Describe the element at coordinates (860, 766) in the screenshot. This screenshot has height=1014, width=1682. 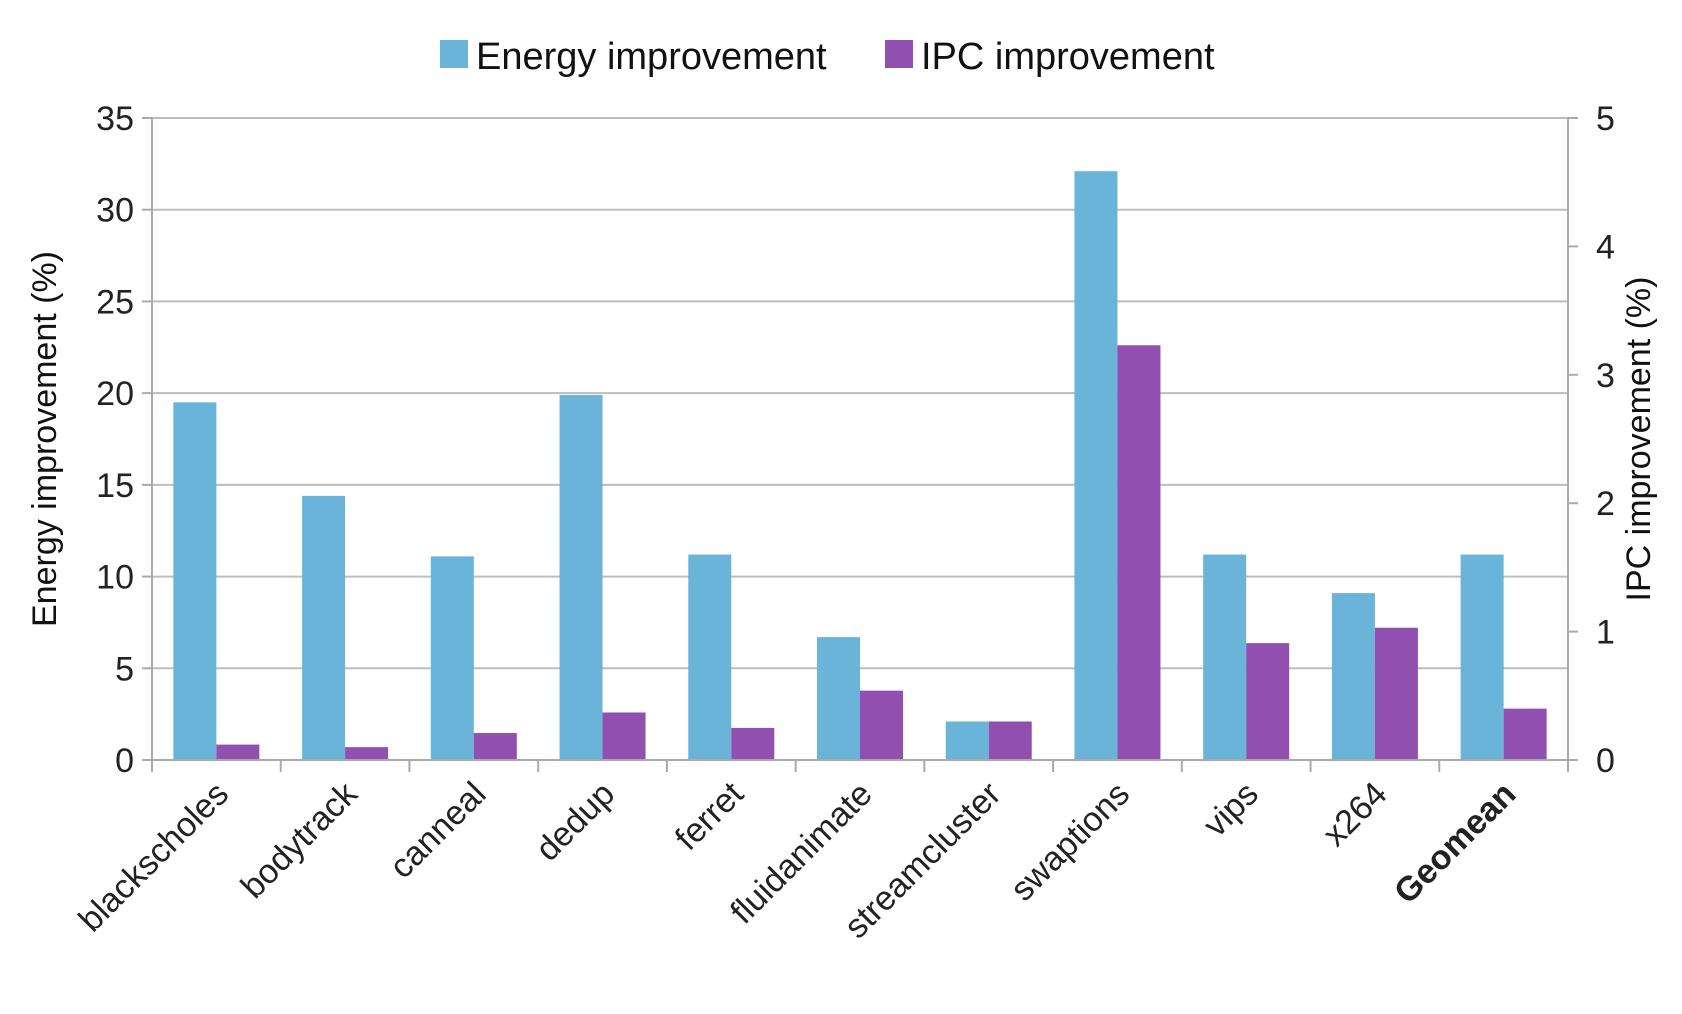
I see `x-ticks` at that location.